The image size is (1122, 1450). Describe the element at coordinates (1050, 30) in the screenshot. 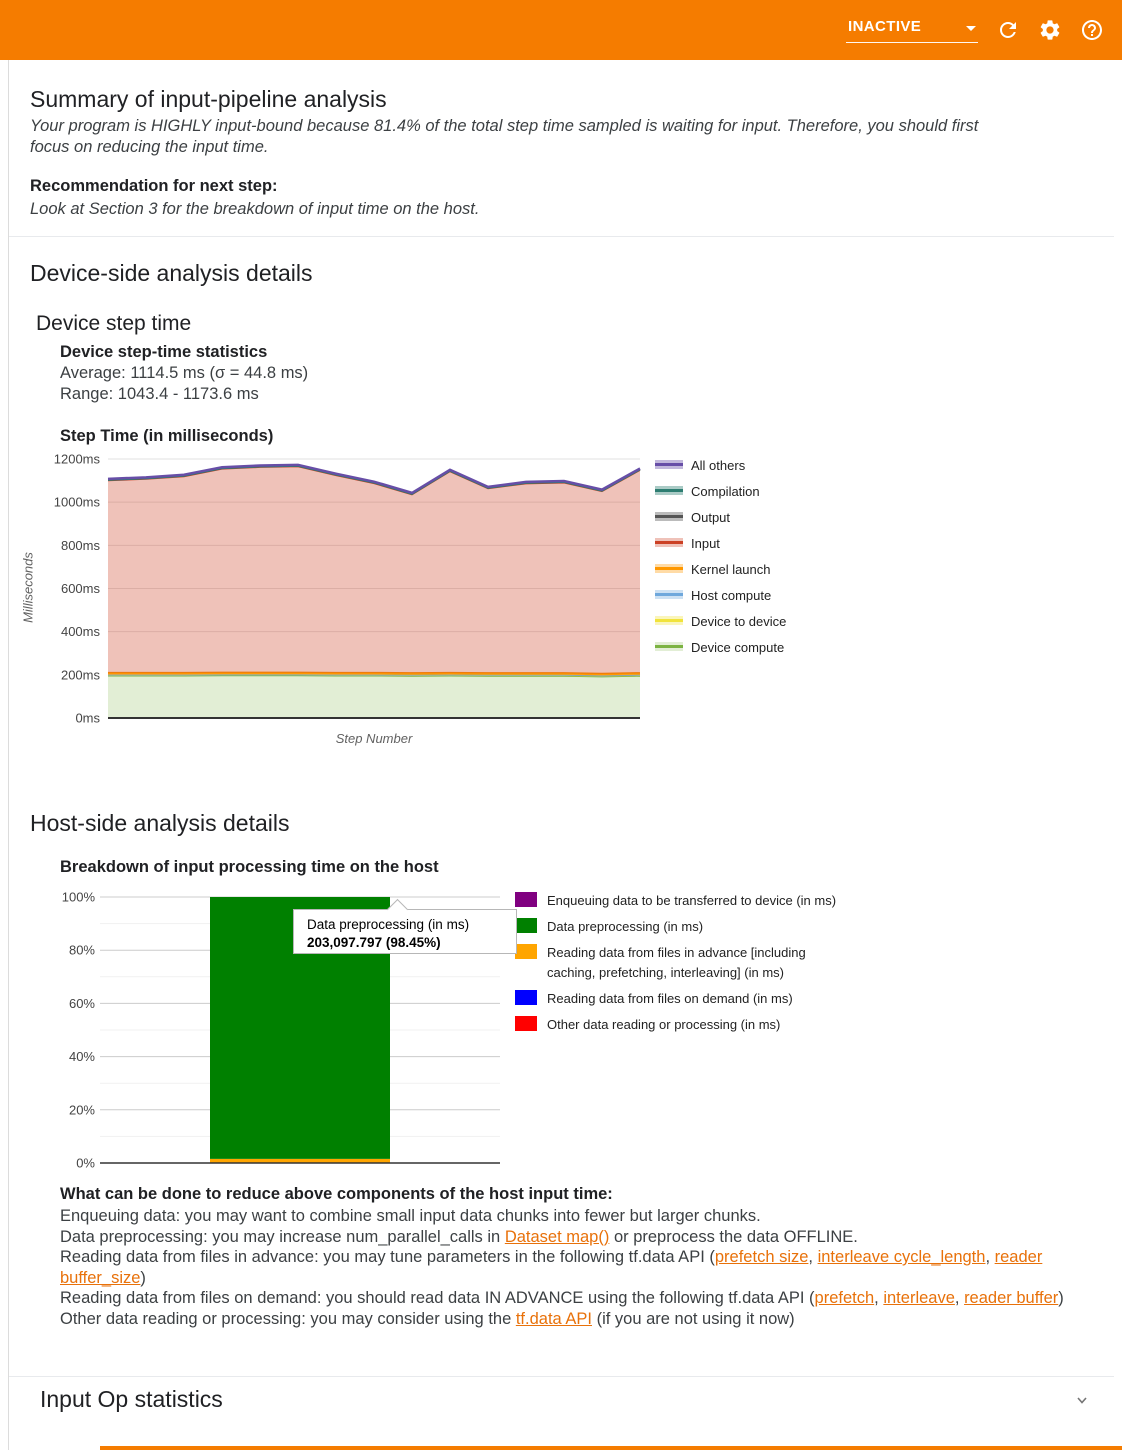

I see `settings-gear-icon` at that location.